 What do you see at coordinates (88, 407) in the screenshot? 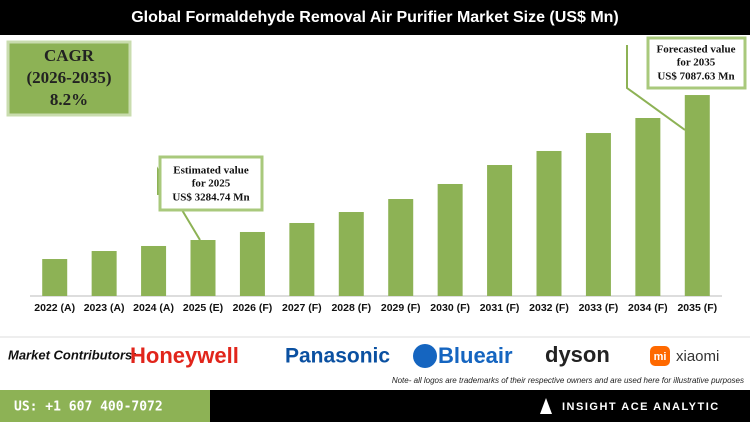
I see `footer-phone: US: +1 607 400-7072` at bounding box center [88, 407].